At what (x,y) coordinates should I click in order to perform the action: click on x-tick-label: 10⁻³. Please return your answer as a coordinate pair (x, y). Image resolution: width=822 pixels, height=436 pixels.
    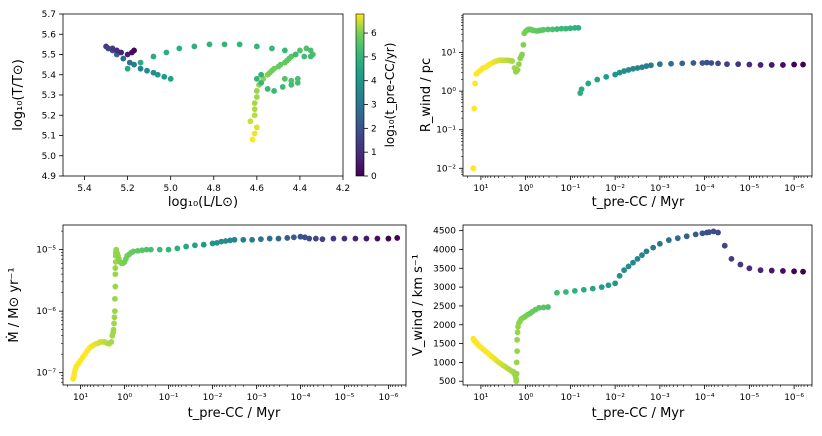
    Looking at the image, I should click on (257, 398).